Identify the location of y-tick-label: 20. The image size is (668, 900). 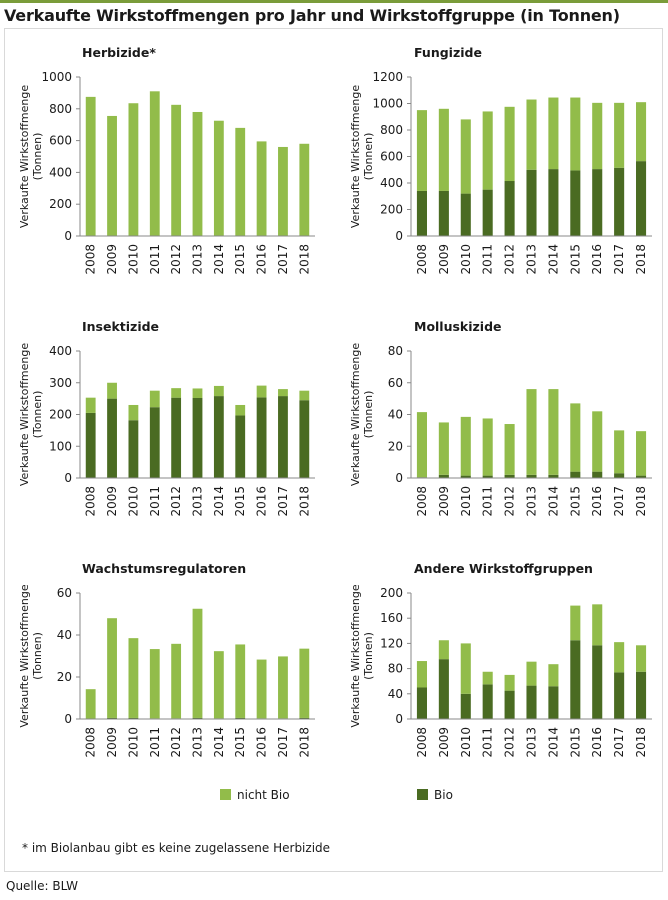
(64, 677).